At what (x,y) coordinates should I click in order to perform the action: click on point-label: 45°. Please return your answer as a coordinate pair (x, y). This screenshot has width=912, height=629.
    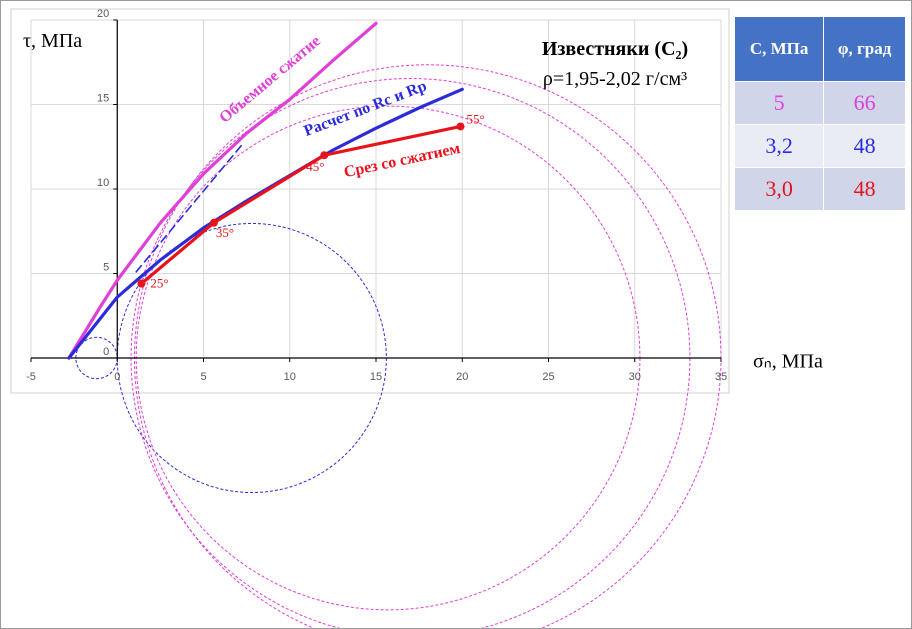
    Looking at the image, I should click on (315, 166).